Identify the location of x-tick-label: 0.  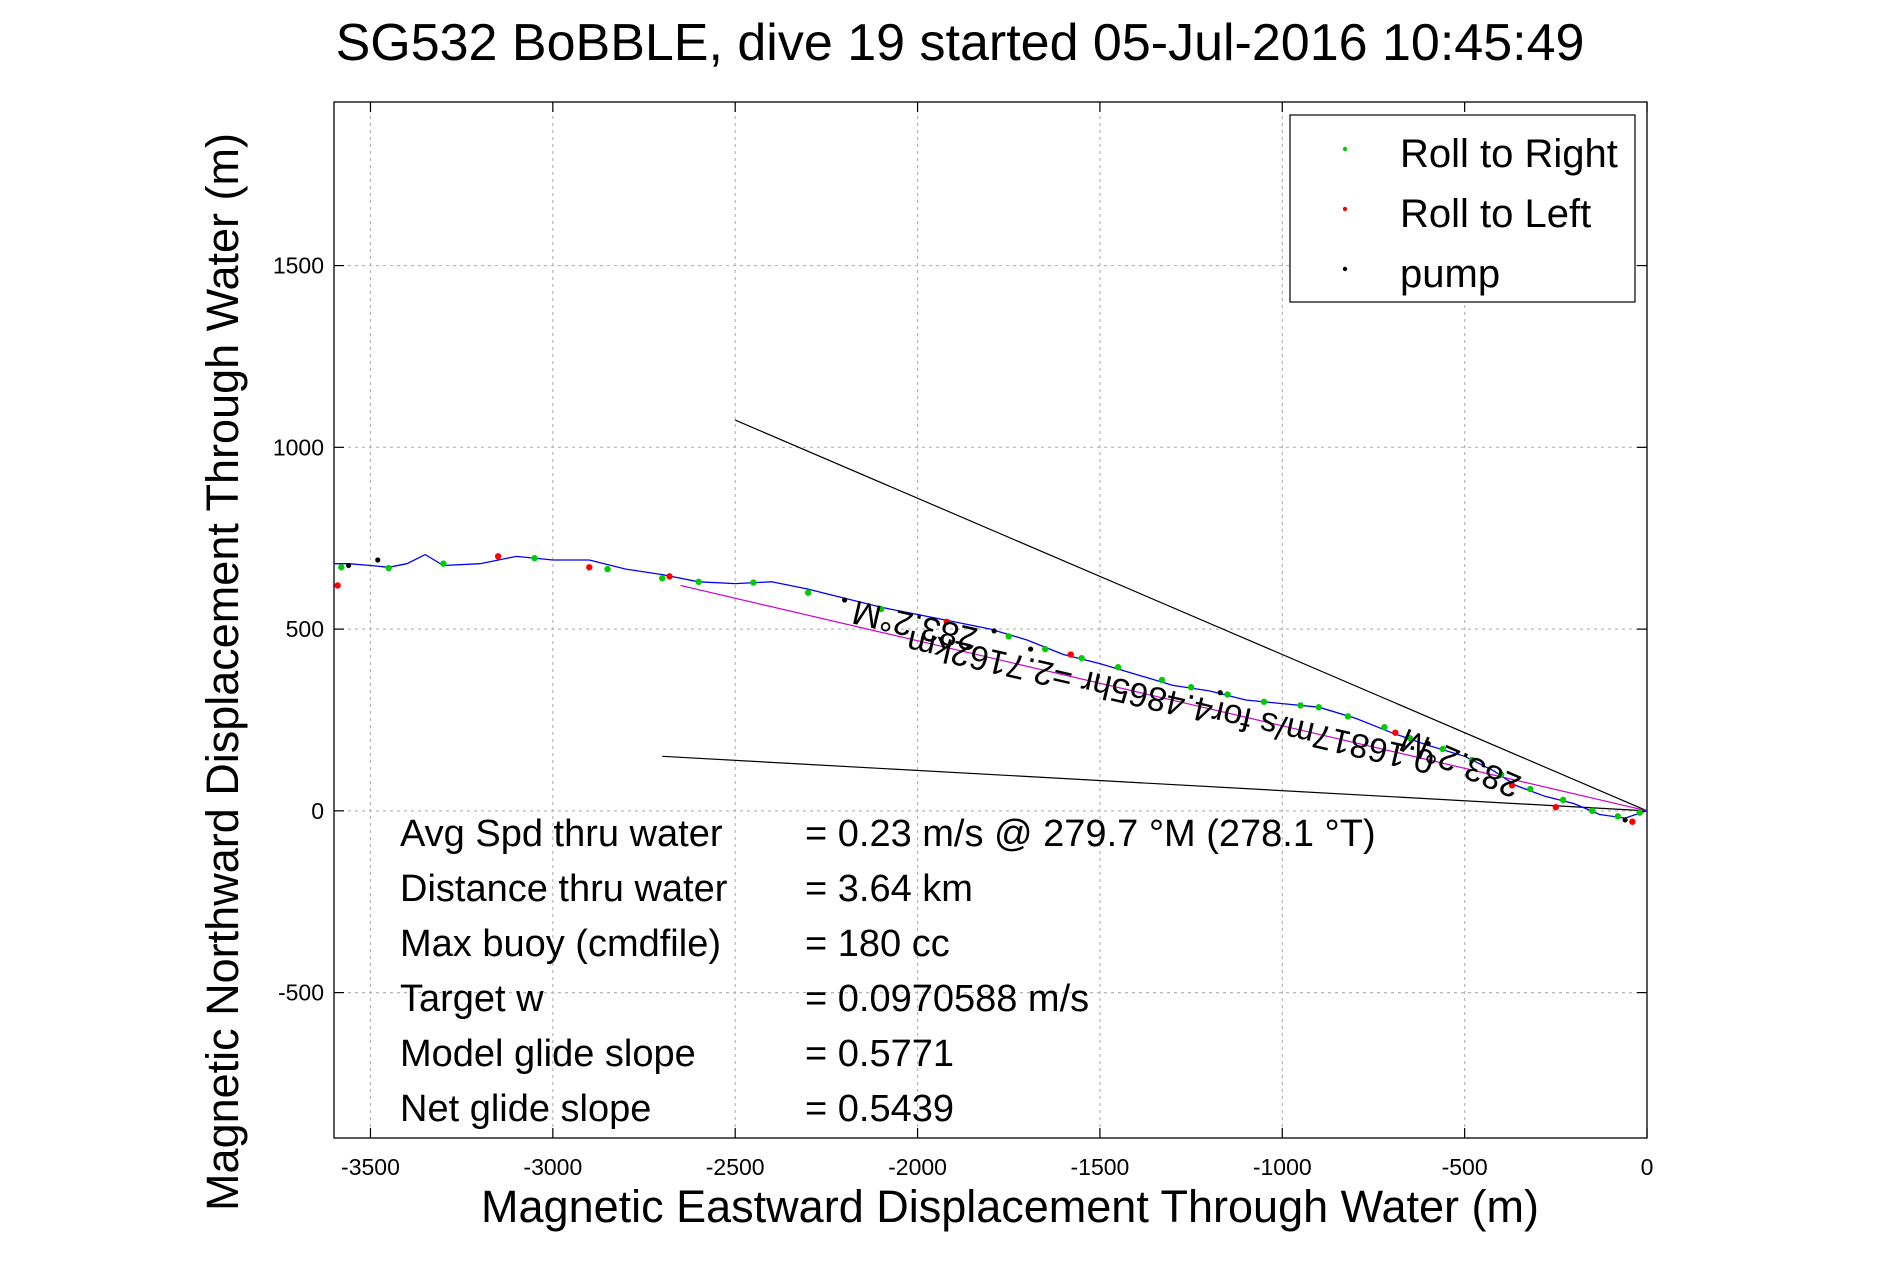
(1647, 1167).